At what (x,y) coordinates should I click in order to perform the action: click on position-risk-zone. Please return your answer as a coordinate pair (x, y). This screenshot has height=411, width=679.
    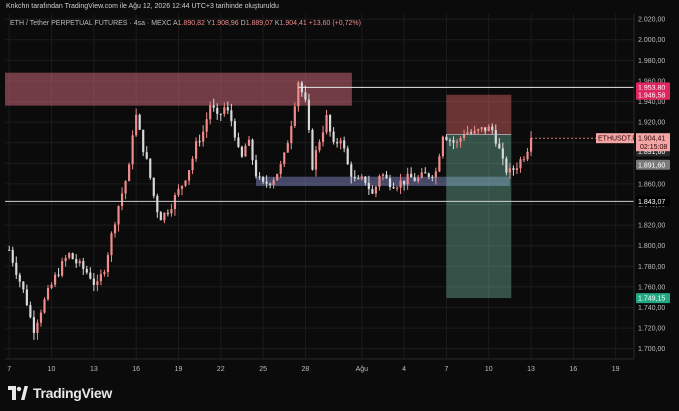
    Looking at the image, I should click on (479, 216).